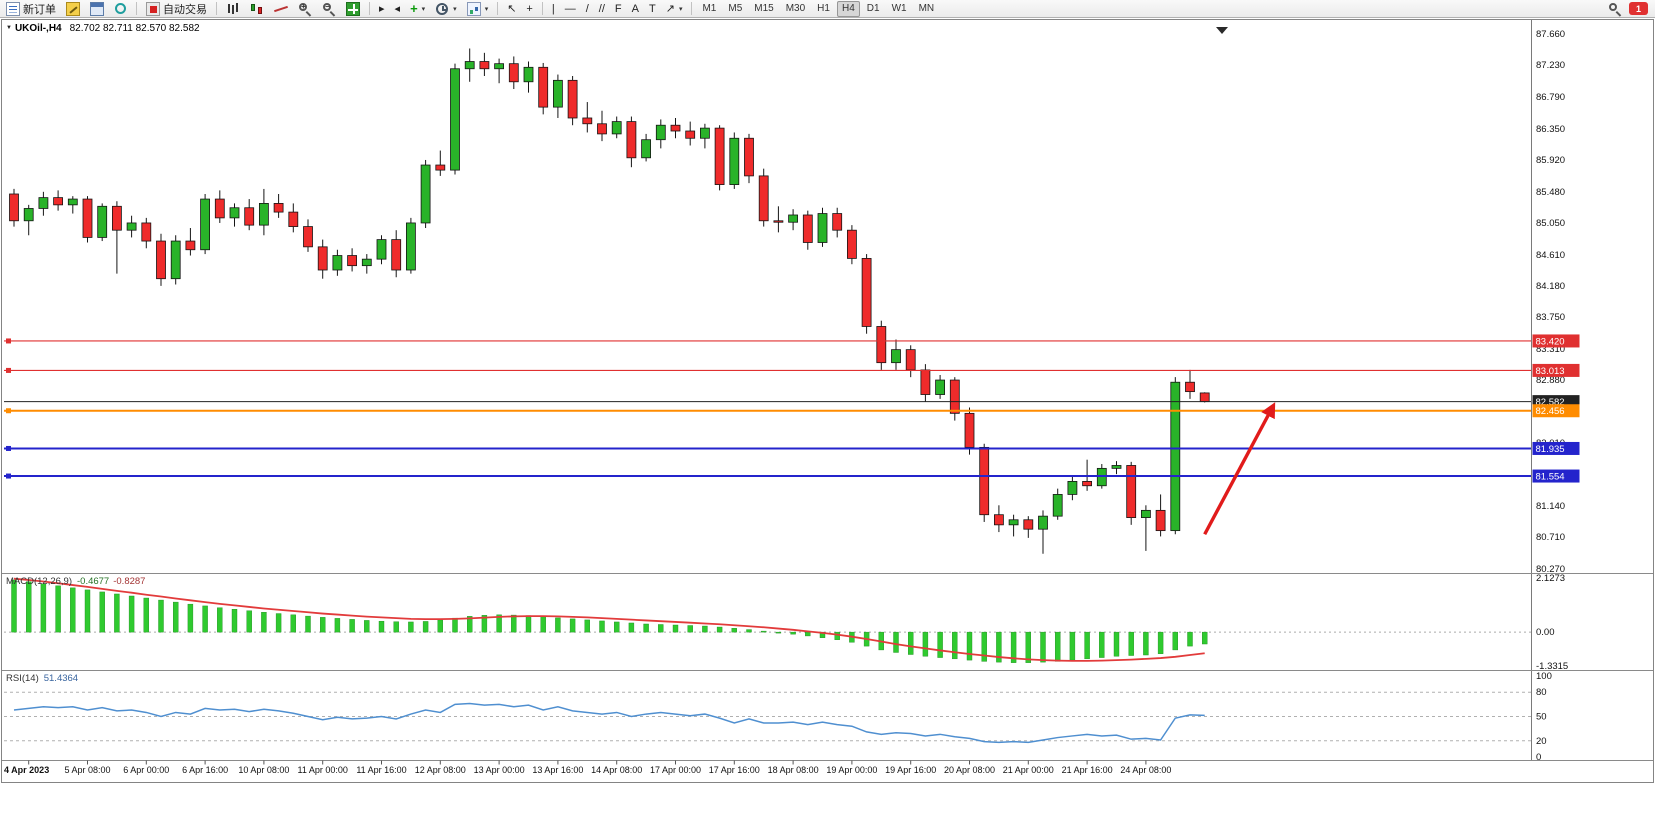 The image size is (1655, 824). What do you see at coordinates (1550, 569) in the screenshot?
I see `svg-text: 80.270` at bounding box center [1550, 569].